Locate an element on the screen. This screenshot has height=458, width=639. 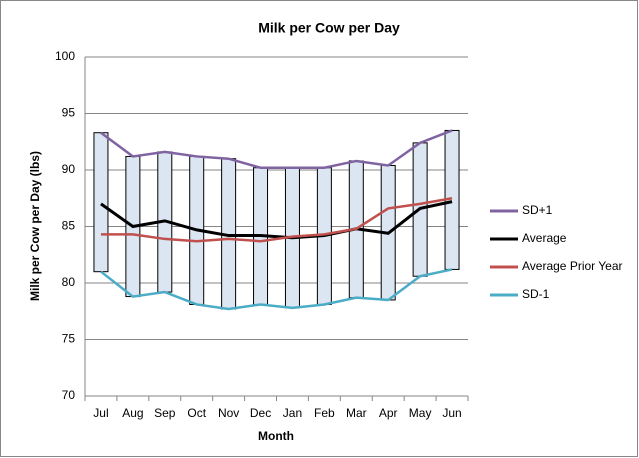
x-axis-title: Month is located at coordinates (276, 436).